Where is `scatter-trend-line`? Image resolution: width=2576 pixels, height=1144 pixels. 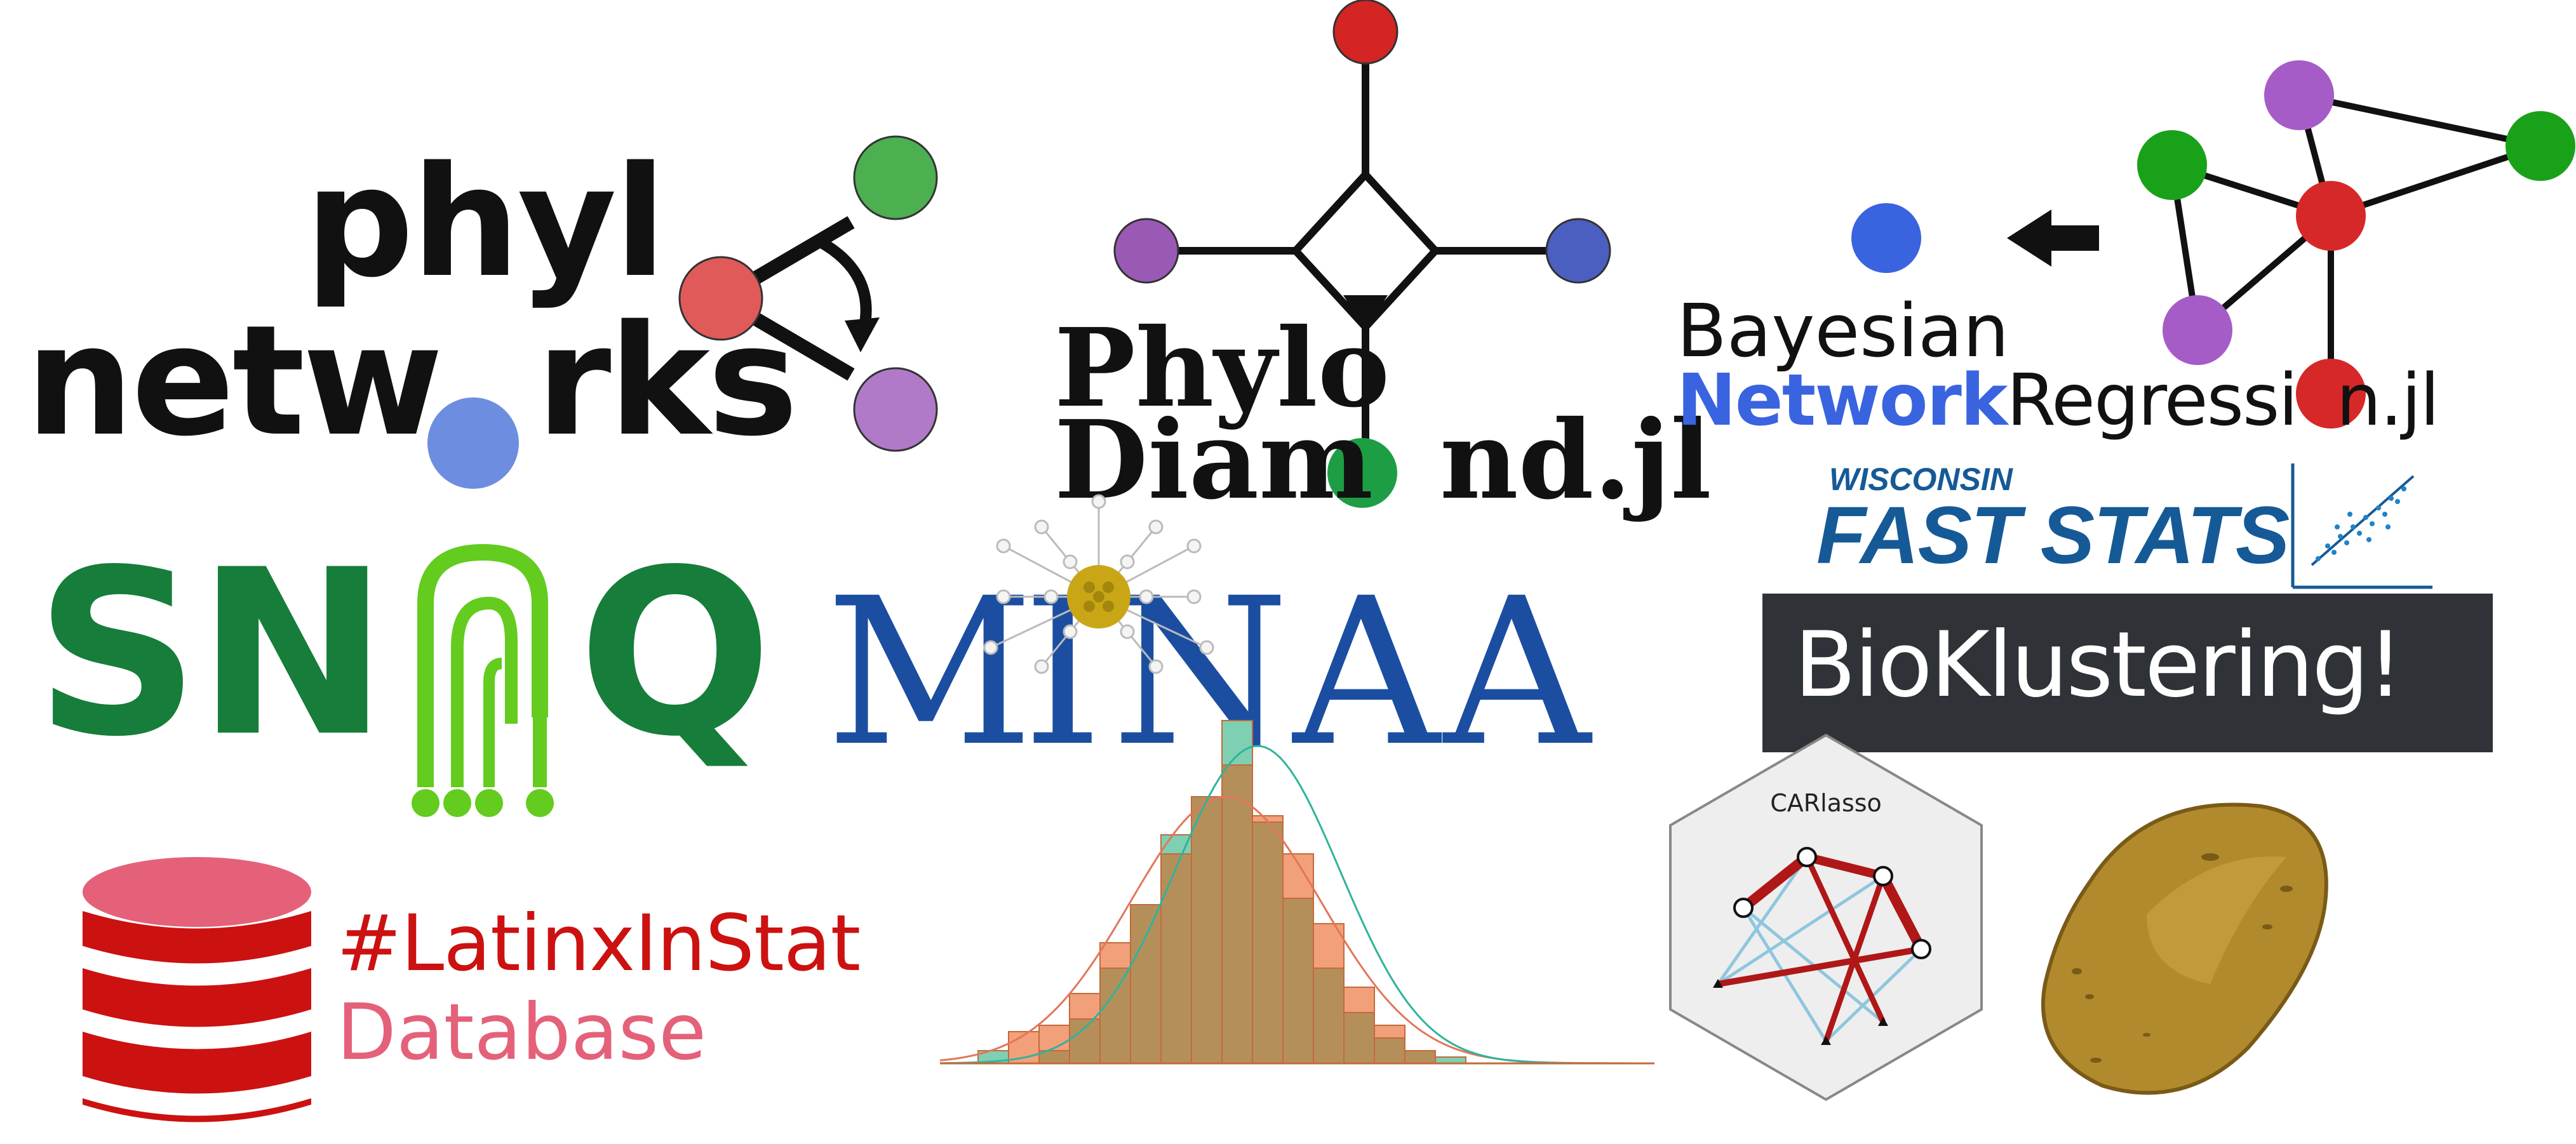
scatter-trend-line is located at coordinates (2363, 520).